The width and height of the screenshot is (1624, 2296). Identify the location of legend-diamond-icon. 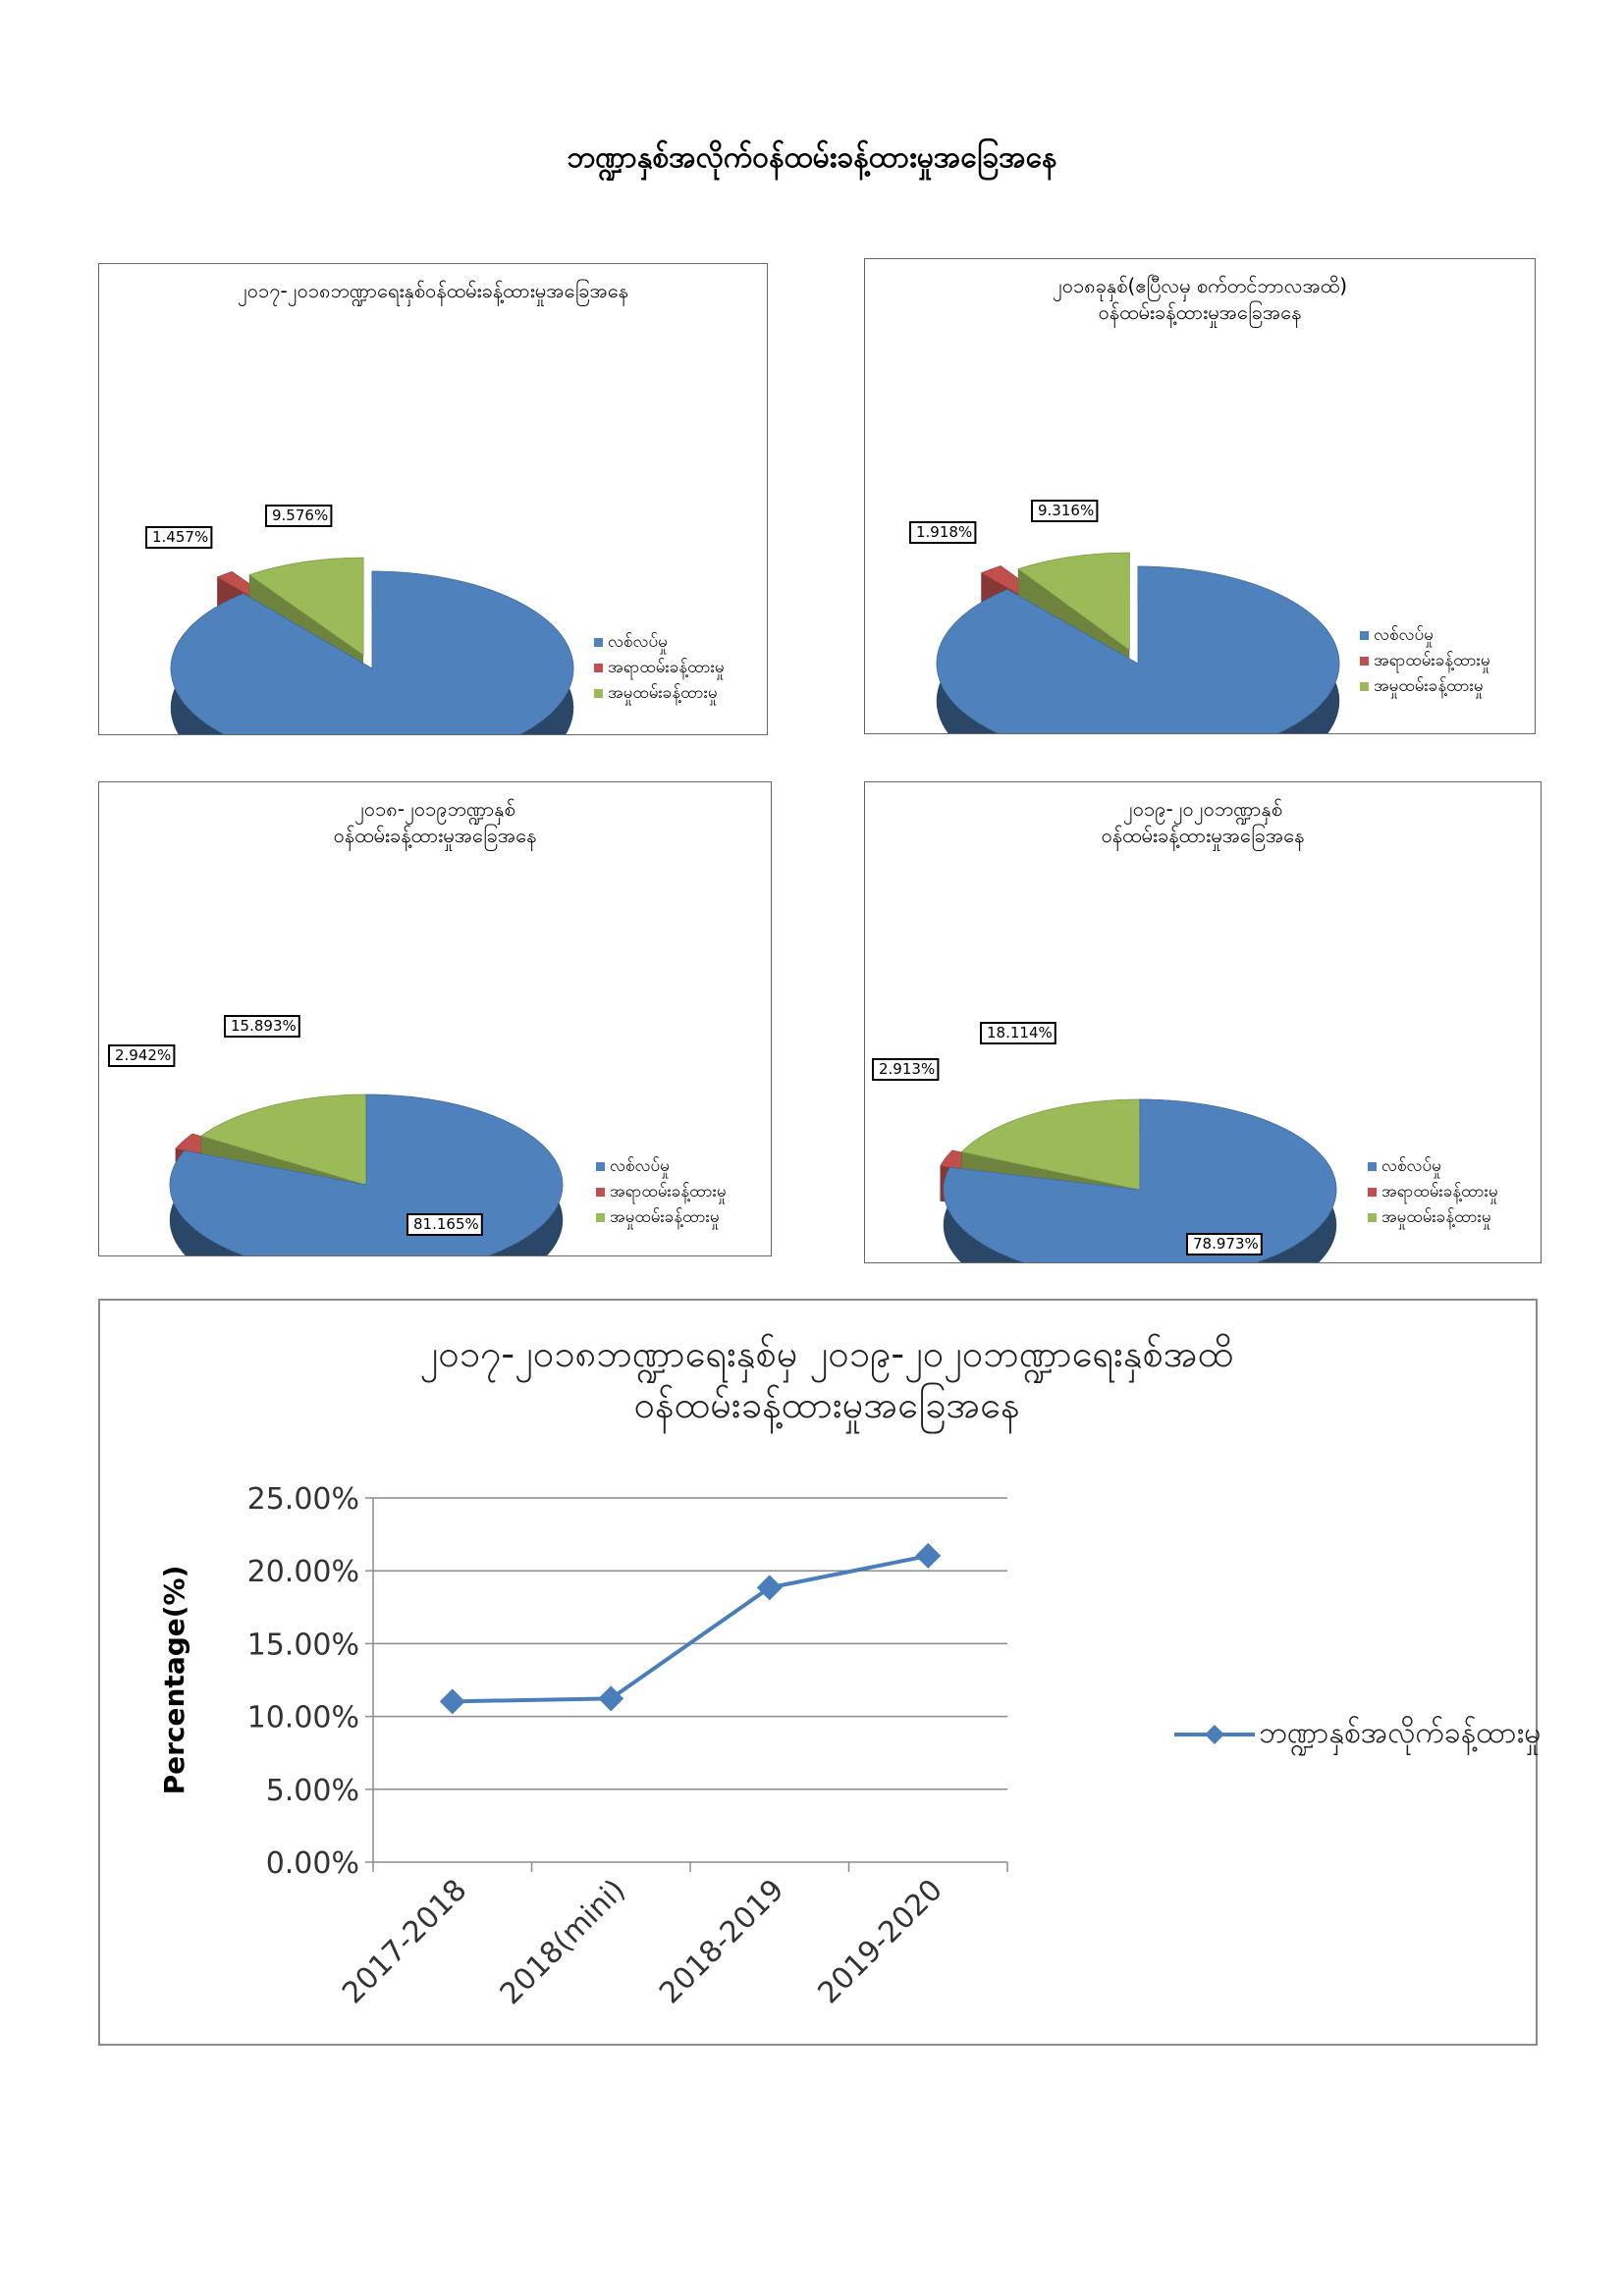
(1214, 1734).